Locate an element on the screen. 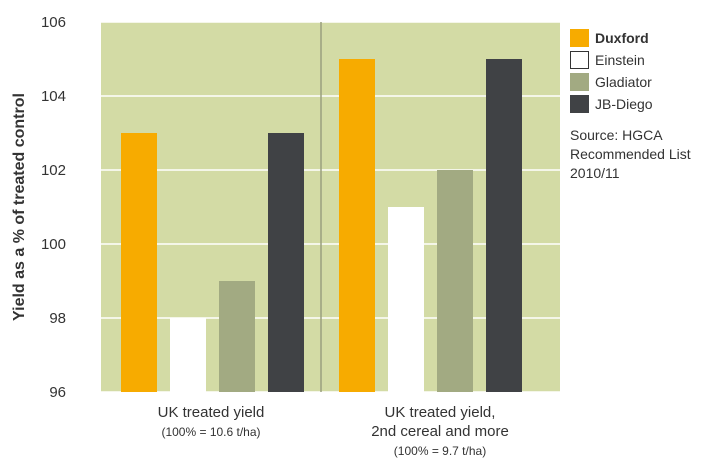  source-line: Source: HGCA is located at coordinates (616, 135).